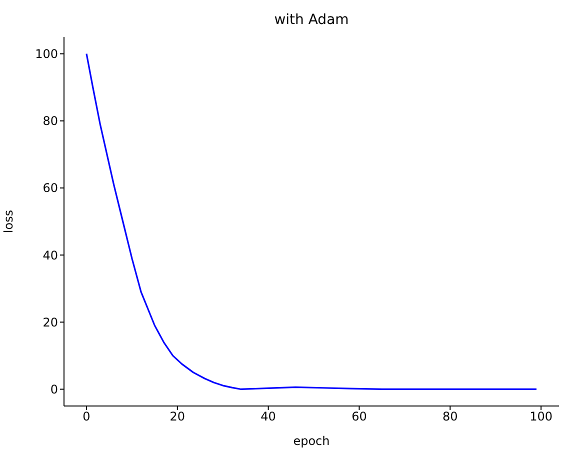 The width and height of the screenshot is (585, 453). I want to click on y-tick-label: 40, so click(50, 255).